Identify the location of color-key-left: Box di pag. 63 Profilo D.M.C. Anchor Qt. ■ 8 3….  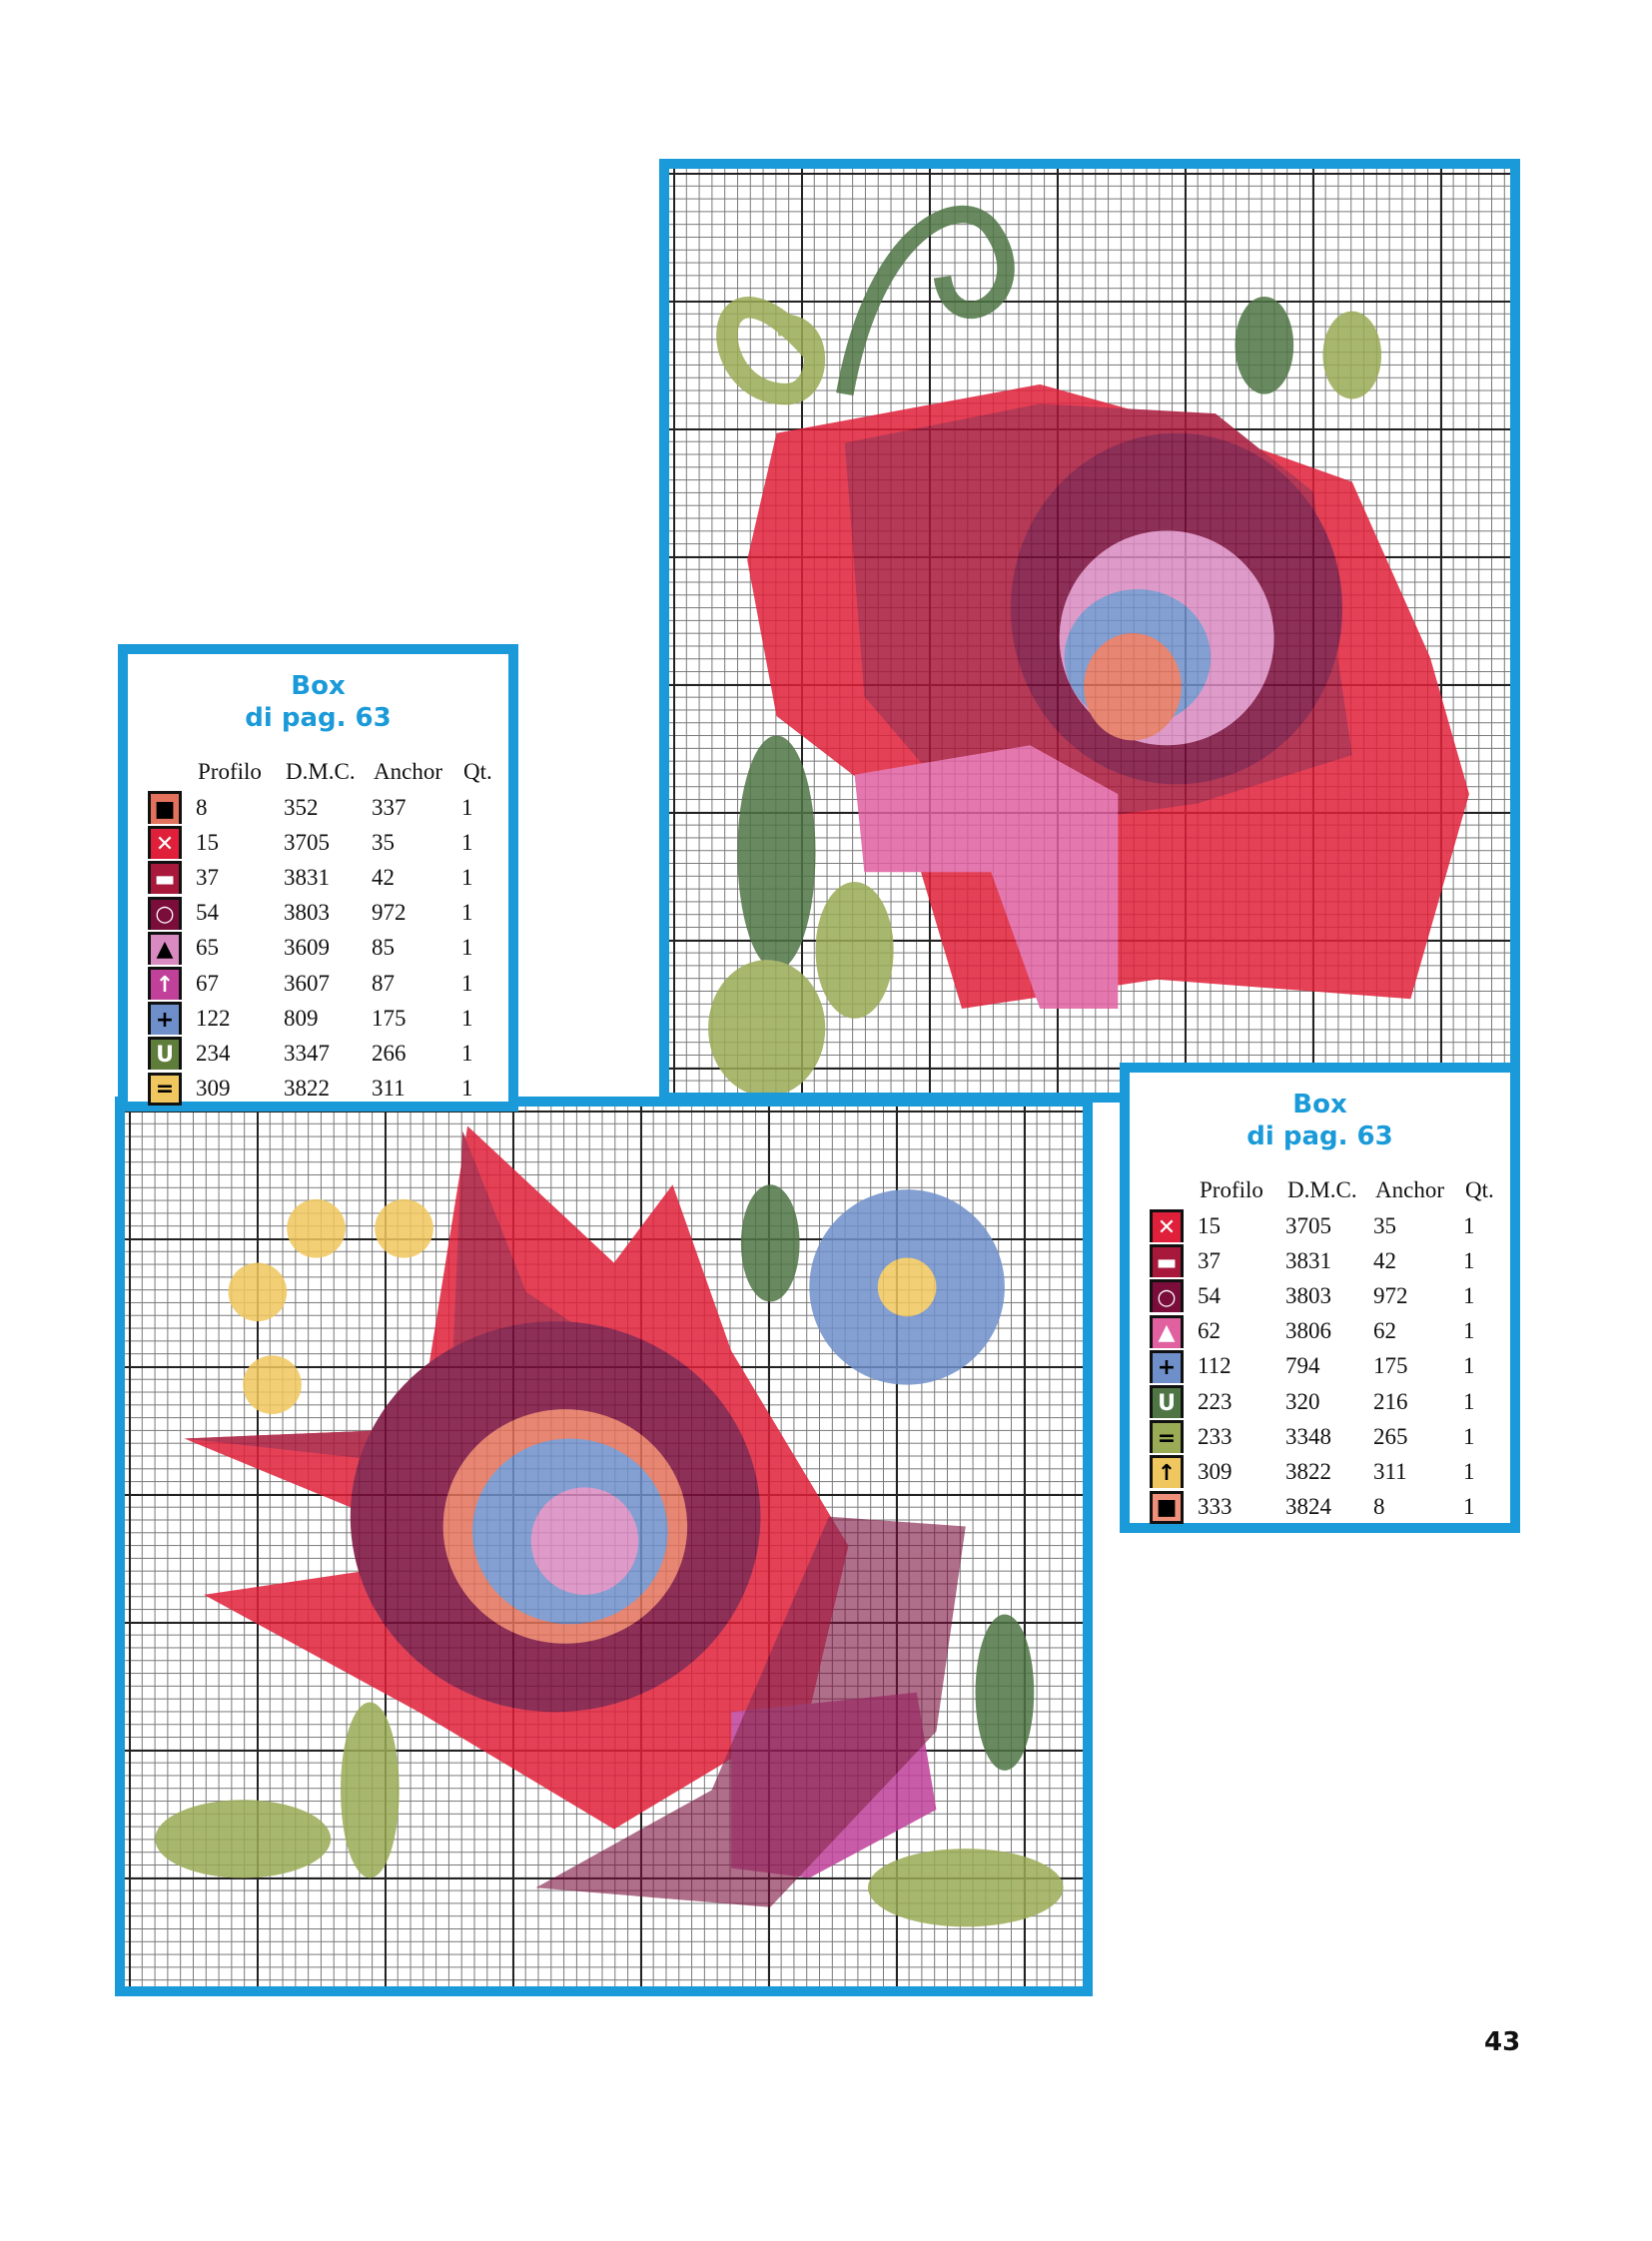
(318, 878).